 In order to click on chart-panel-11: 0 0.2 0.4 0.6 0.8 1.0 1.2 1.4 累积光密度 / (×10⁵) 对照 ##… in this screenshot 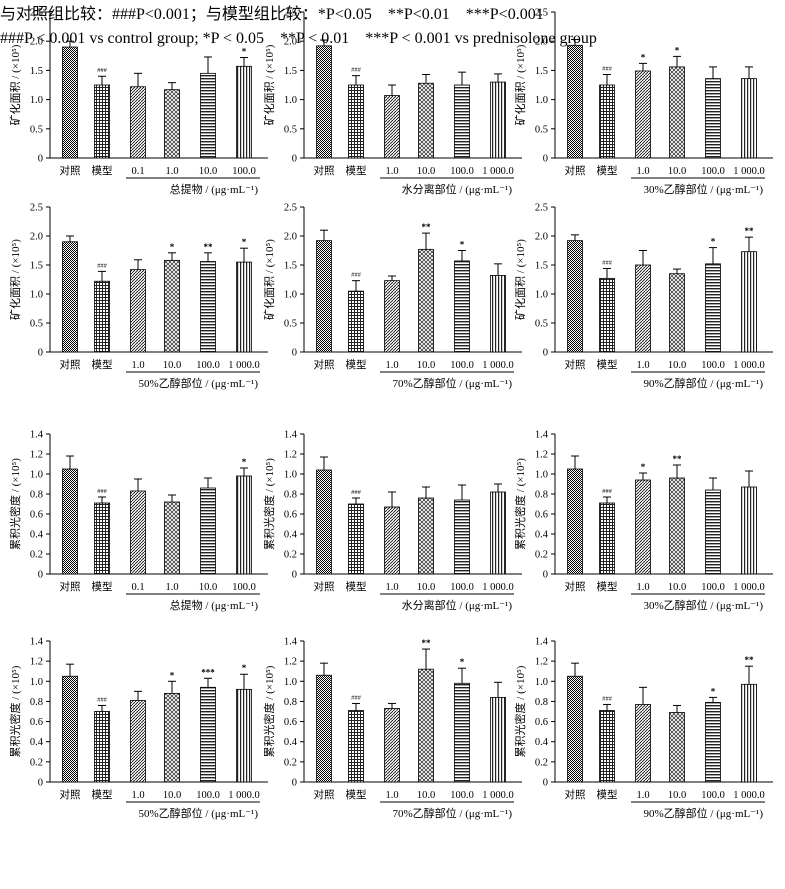, I will do `click(392, 728)`.